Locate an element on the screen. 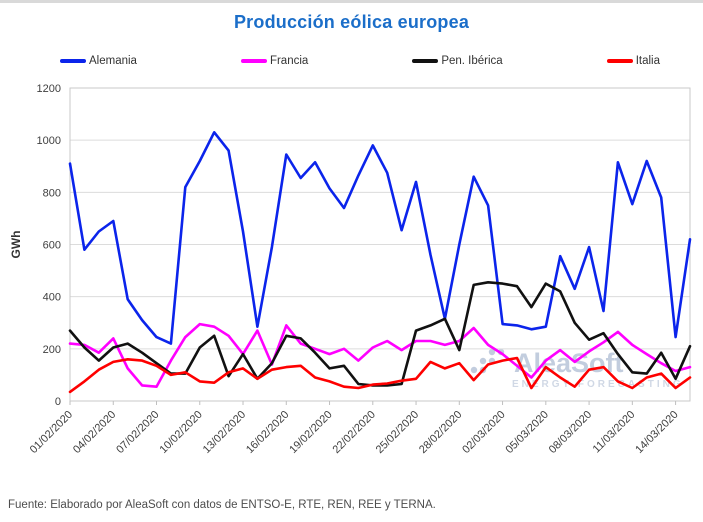 The image size is (703, 522). svg-text: 05/03/2020 is located at coordinates (527, 432).